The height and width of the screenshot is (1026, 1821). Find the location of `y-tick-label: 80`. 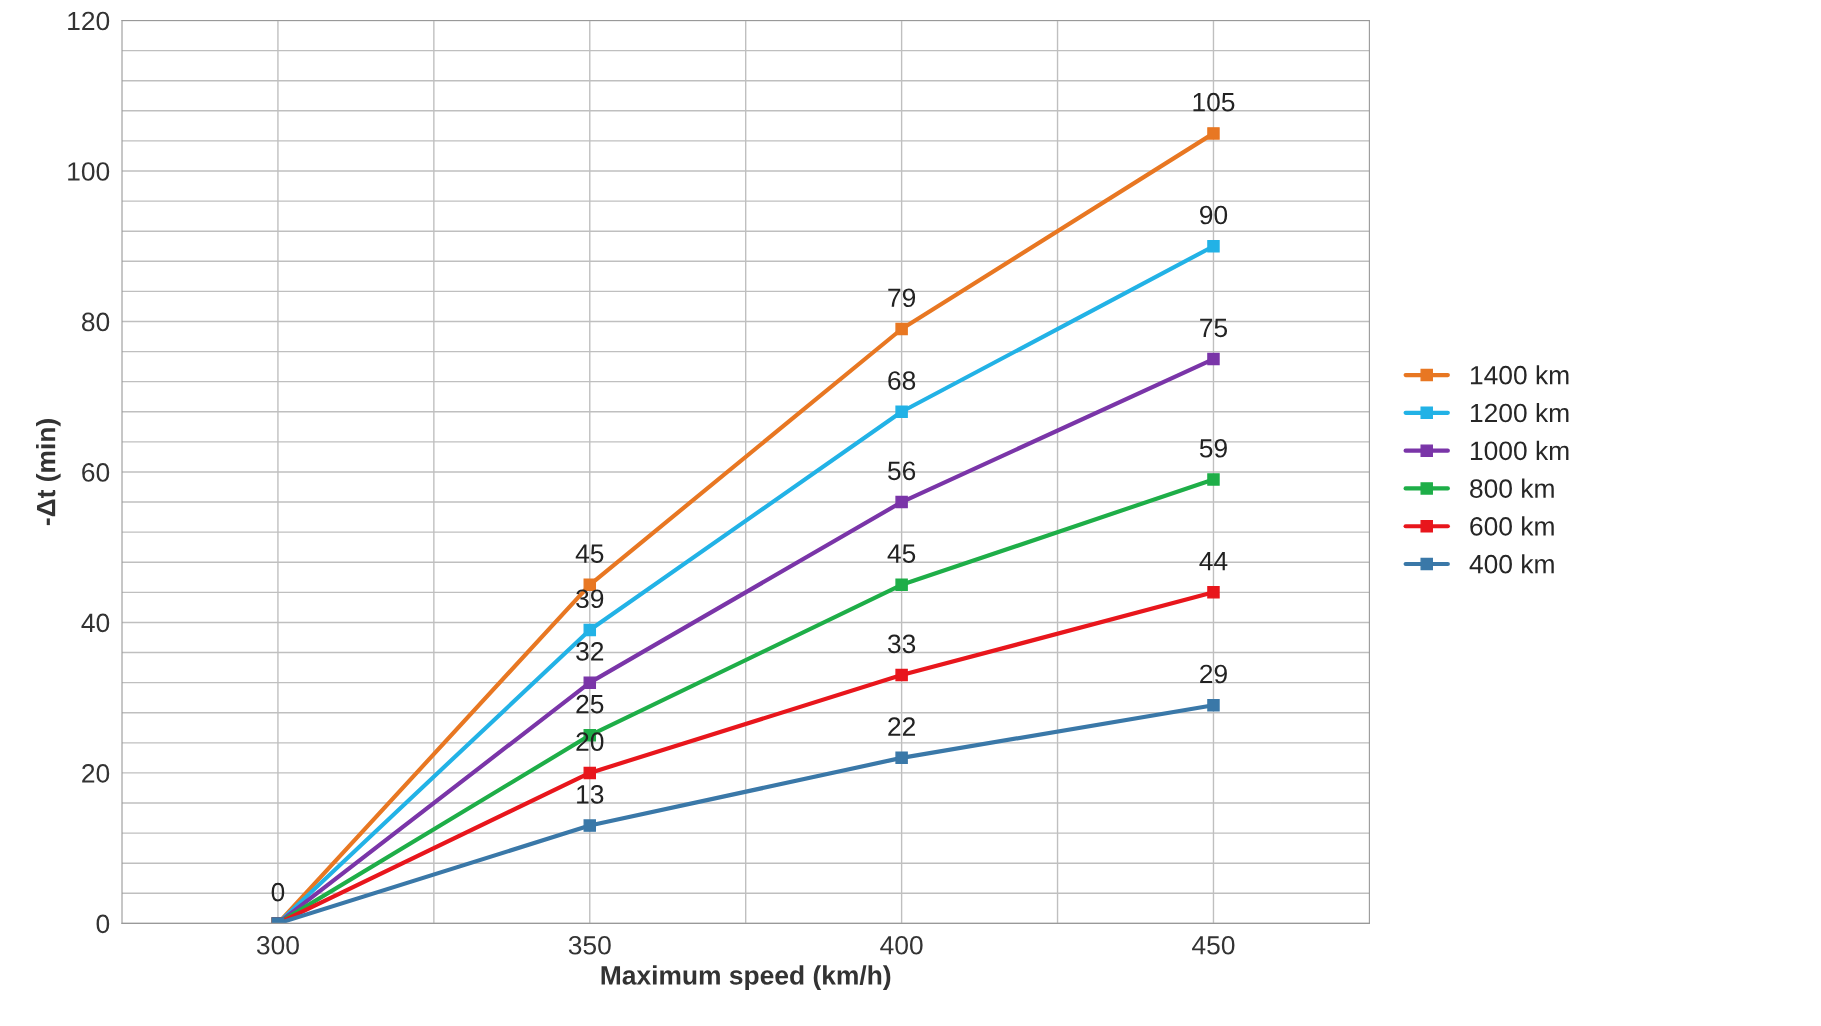

y-tick-label: 80 is located at coordinates (96, 322).